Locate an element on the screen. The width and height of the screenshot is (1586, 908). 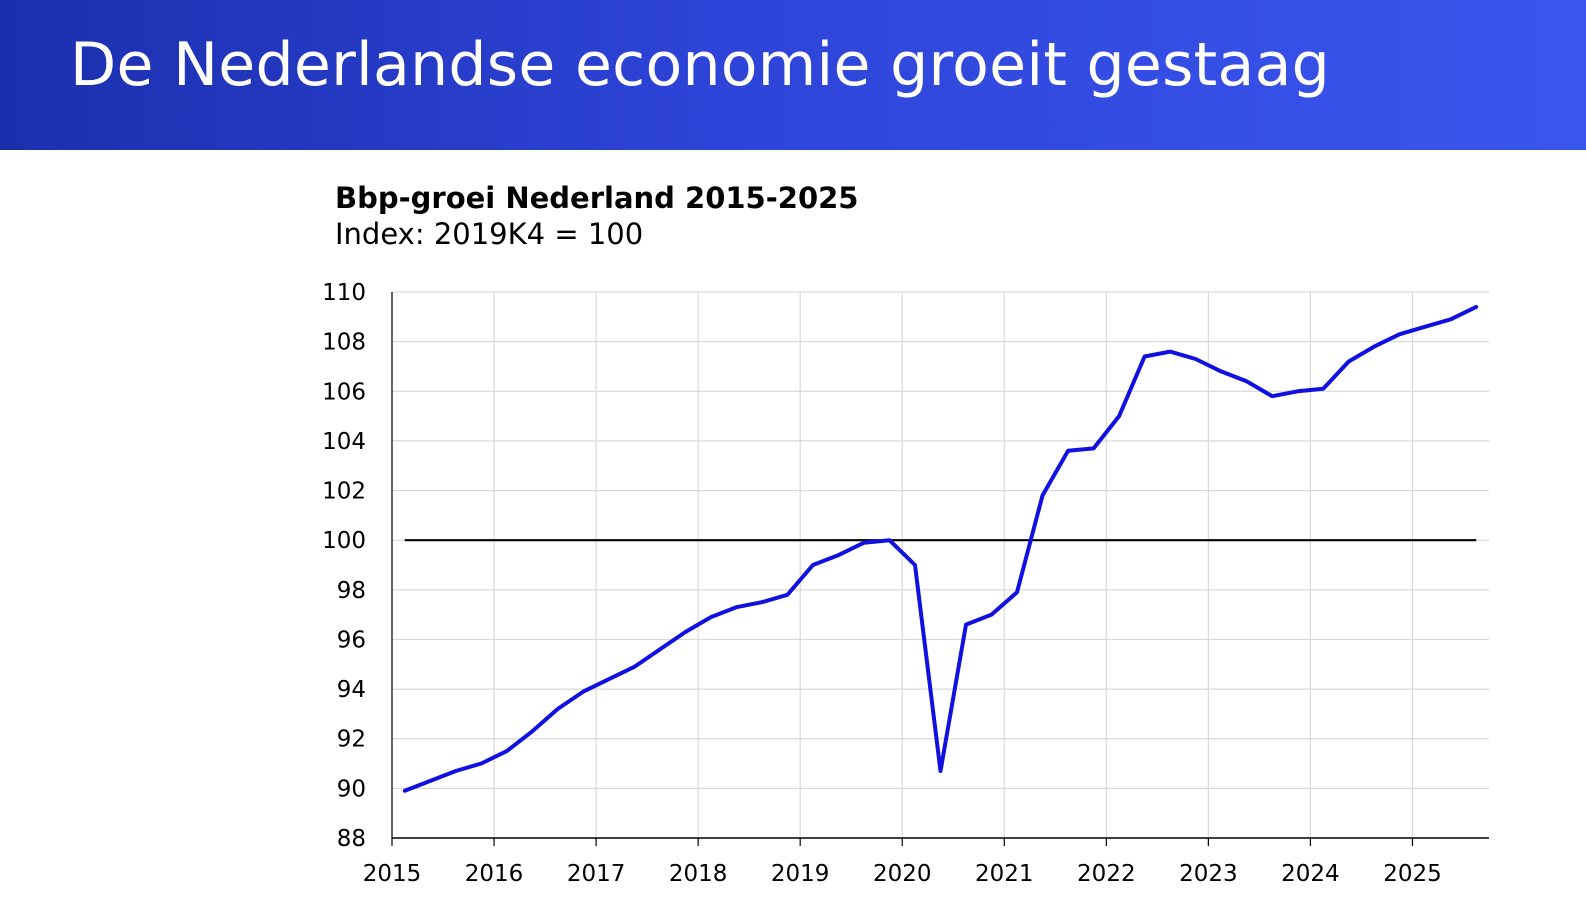
x-tick-label: 2021 is located at coordinates (1004, 874).